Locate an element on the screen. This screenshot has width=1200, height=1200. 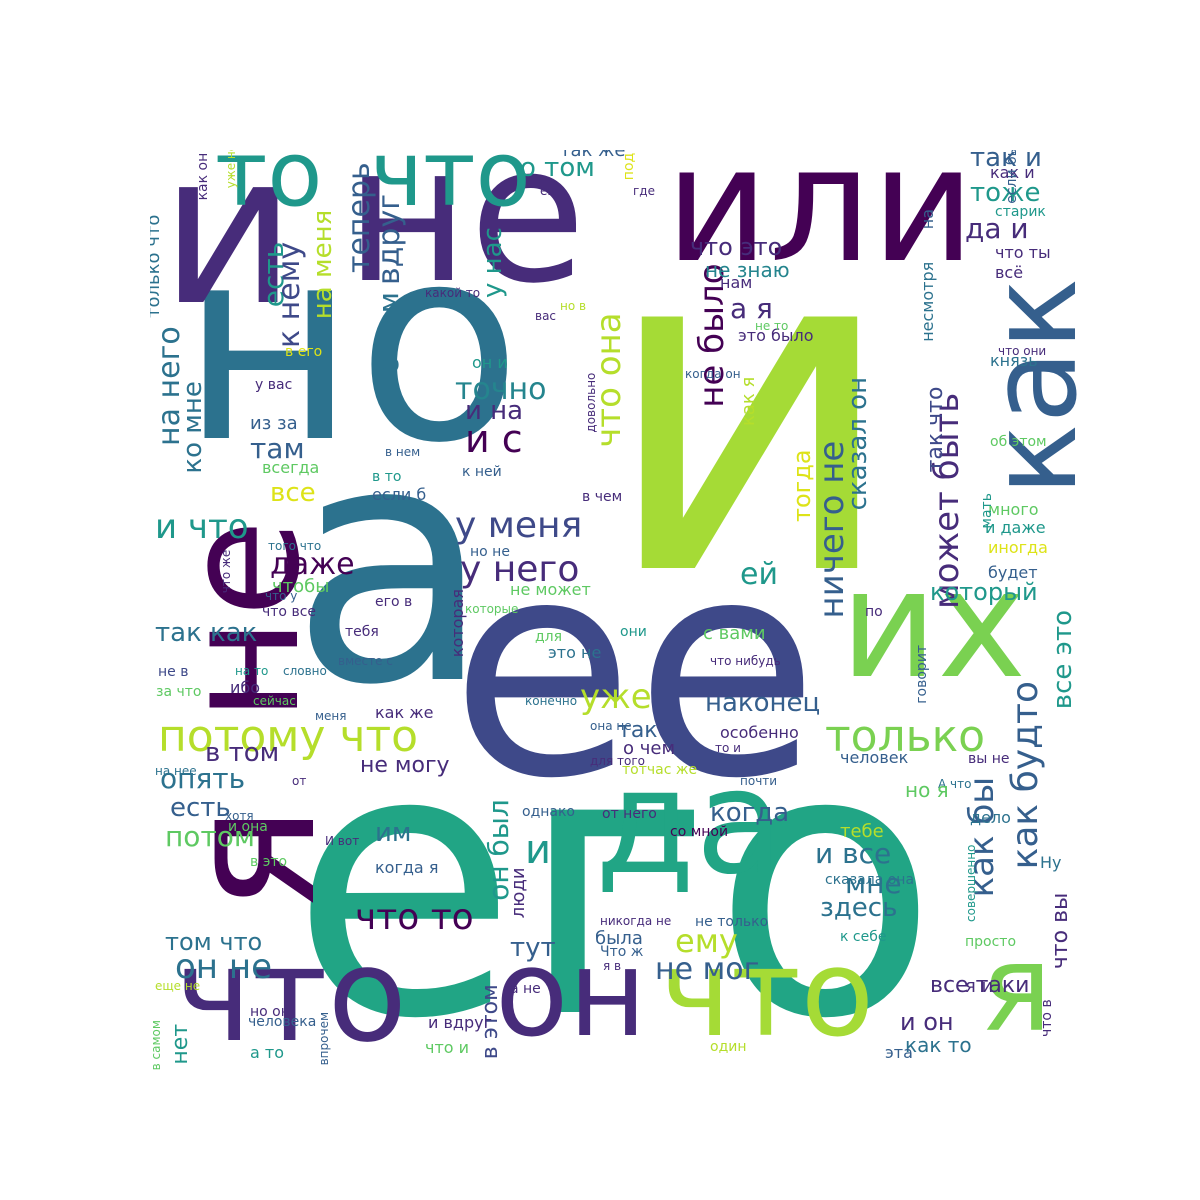
cloud-word: с ним is located at coordinates (388, 333).